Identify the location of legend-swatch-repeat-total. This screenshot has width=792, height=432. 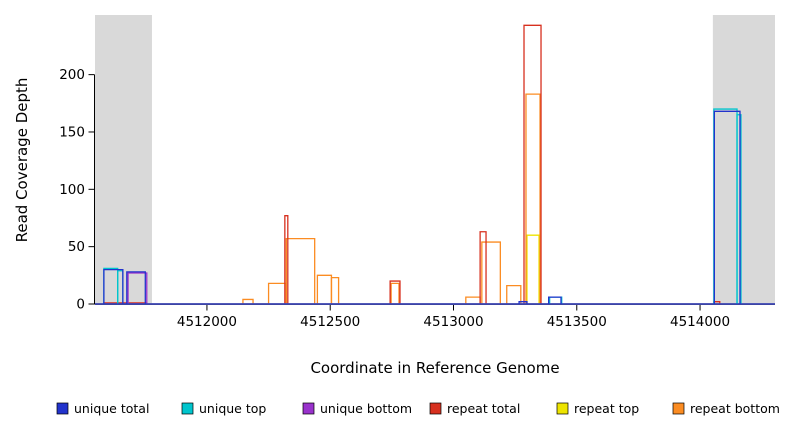
(435, 408).